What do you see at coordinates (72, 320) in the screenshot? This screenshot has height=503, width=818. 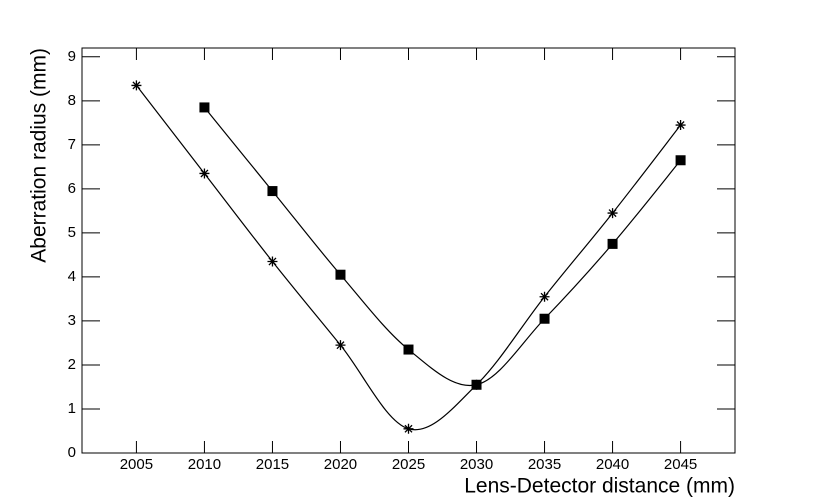 I see `y-tick-label: 3` at bounding box center [72, 320].